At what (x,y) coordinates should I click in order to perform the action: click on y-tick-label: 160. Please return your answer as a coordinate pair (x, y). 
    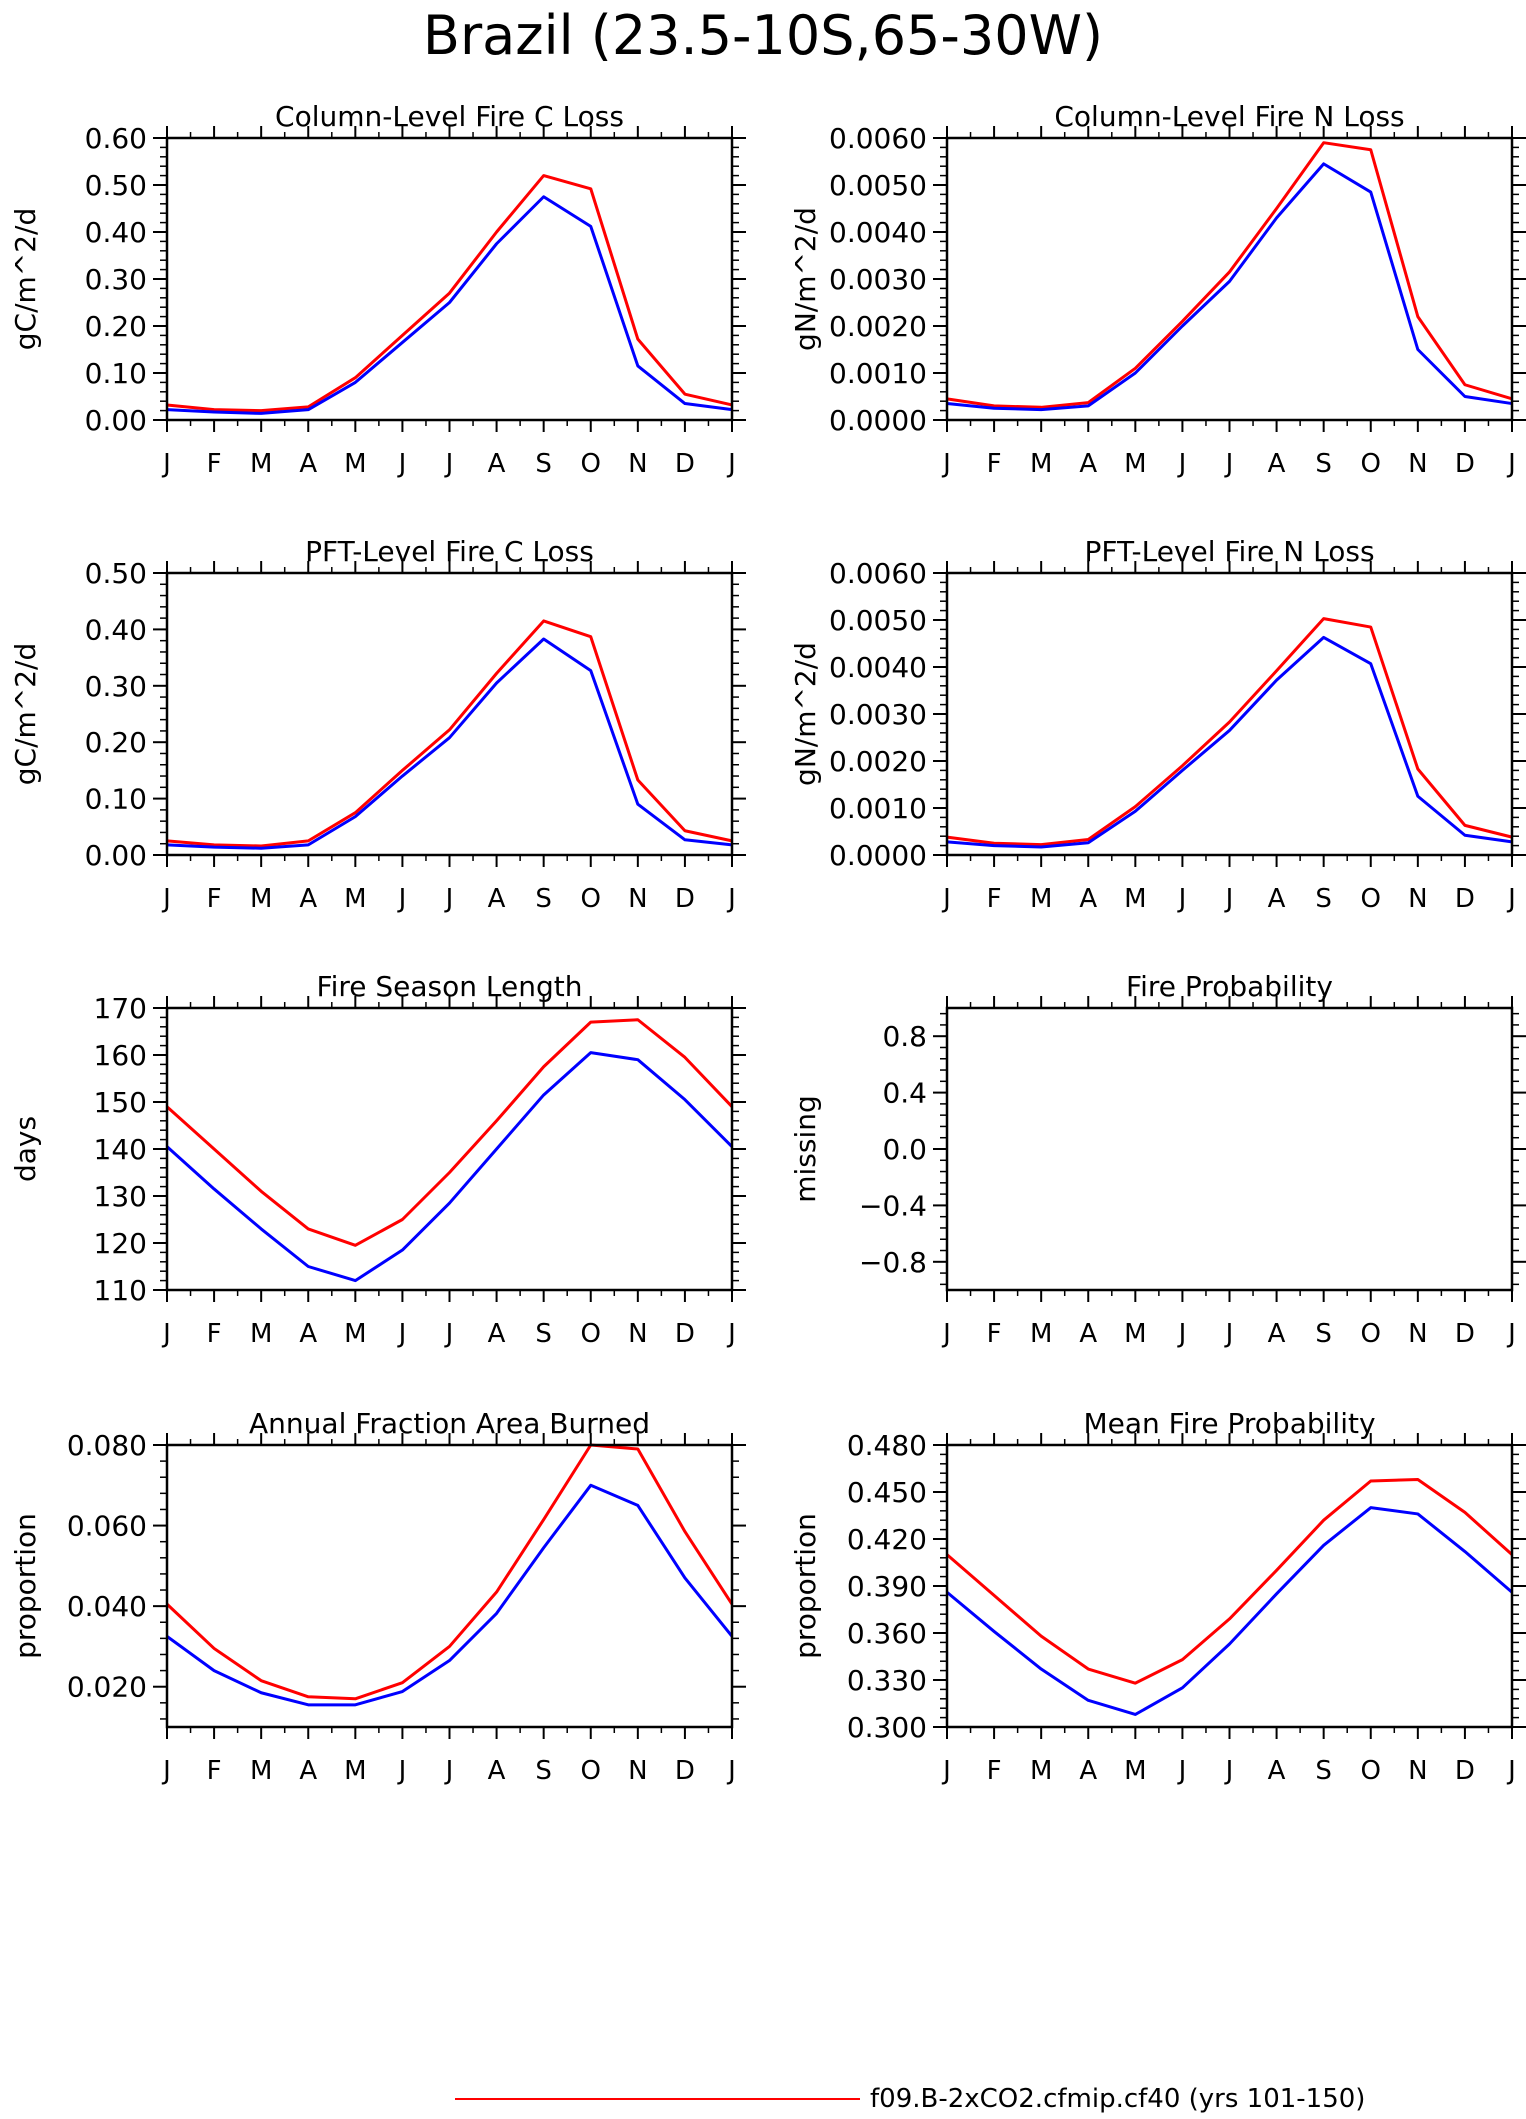
    Looking at the image, I should click on (120, 1055).